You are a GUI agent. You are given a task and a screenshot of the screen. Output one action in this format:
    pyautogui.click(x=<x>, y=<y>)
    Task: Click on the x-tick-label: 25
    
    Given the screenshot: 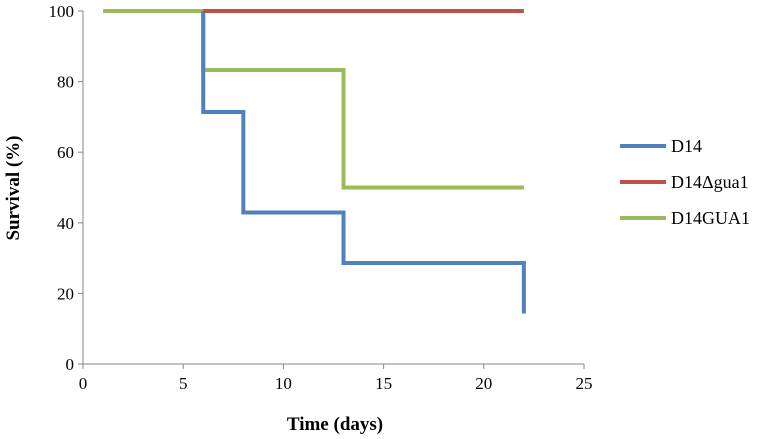 What is the action you would take?
    pyautogui.click(x=584, y=383)
    